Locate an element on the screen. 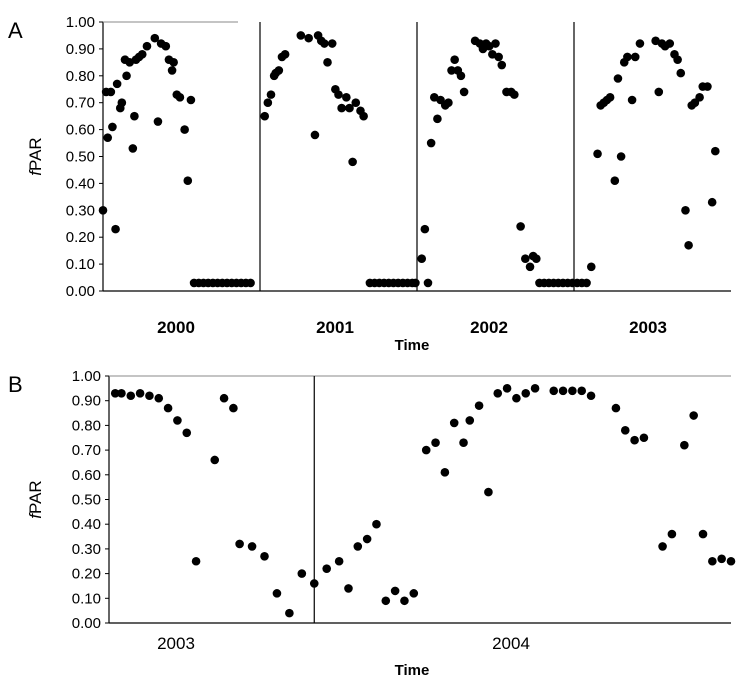 The height and width of the screenshot is (681, 750). y-tick-label: 0.10 is located at coordinates (80, 264).